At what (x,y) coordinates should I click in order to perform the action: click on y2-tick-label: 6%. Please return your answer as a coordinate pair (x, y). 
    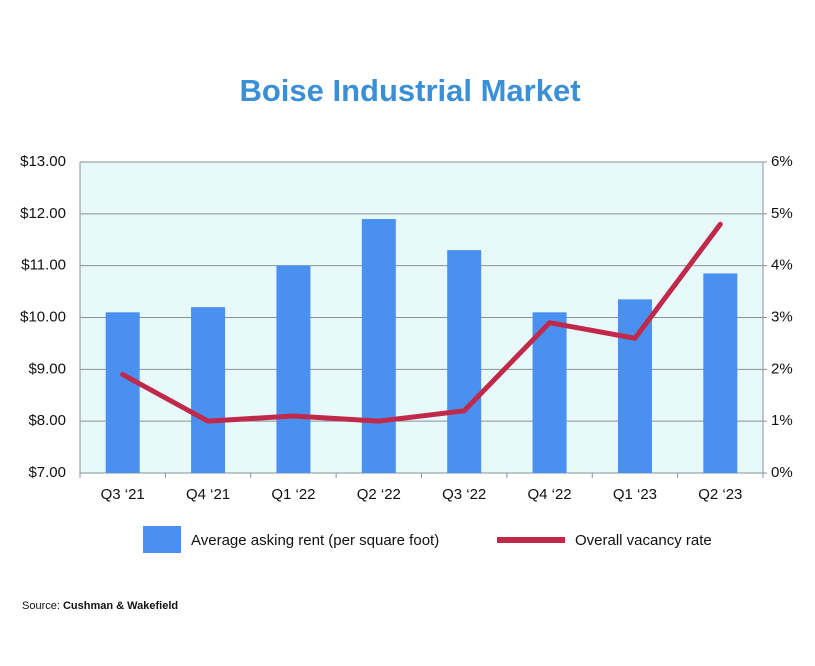
    Looking at the image, I should click on (782, 161).